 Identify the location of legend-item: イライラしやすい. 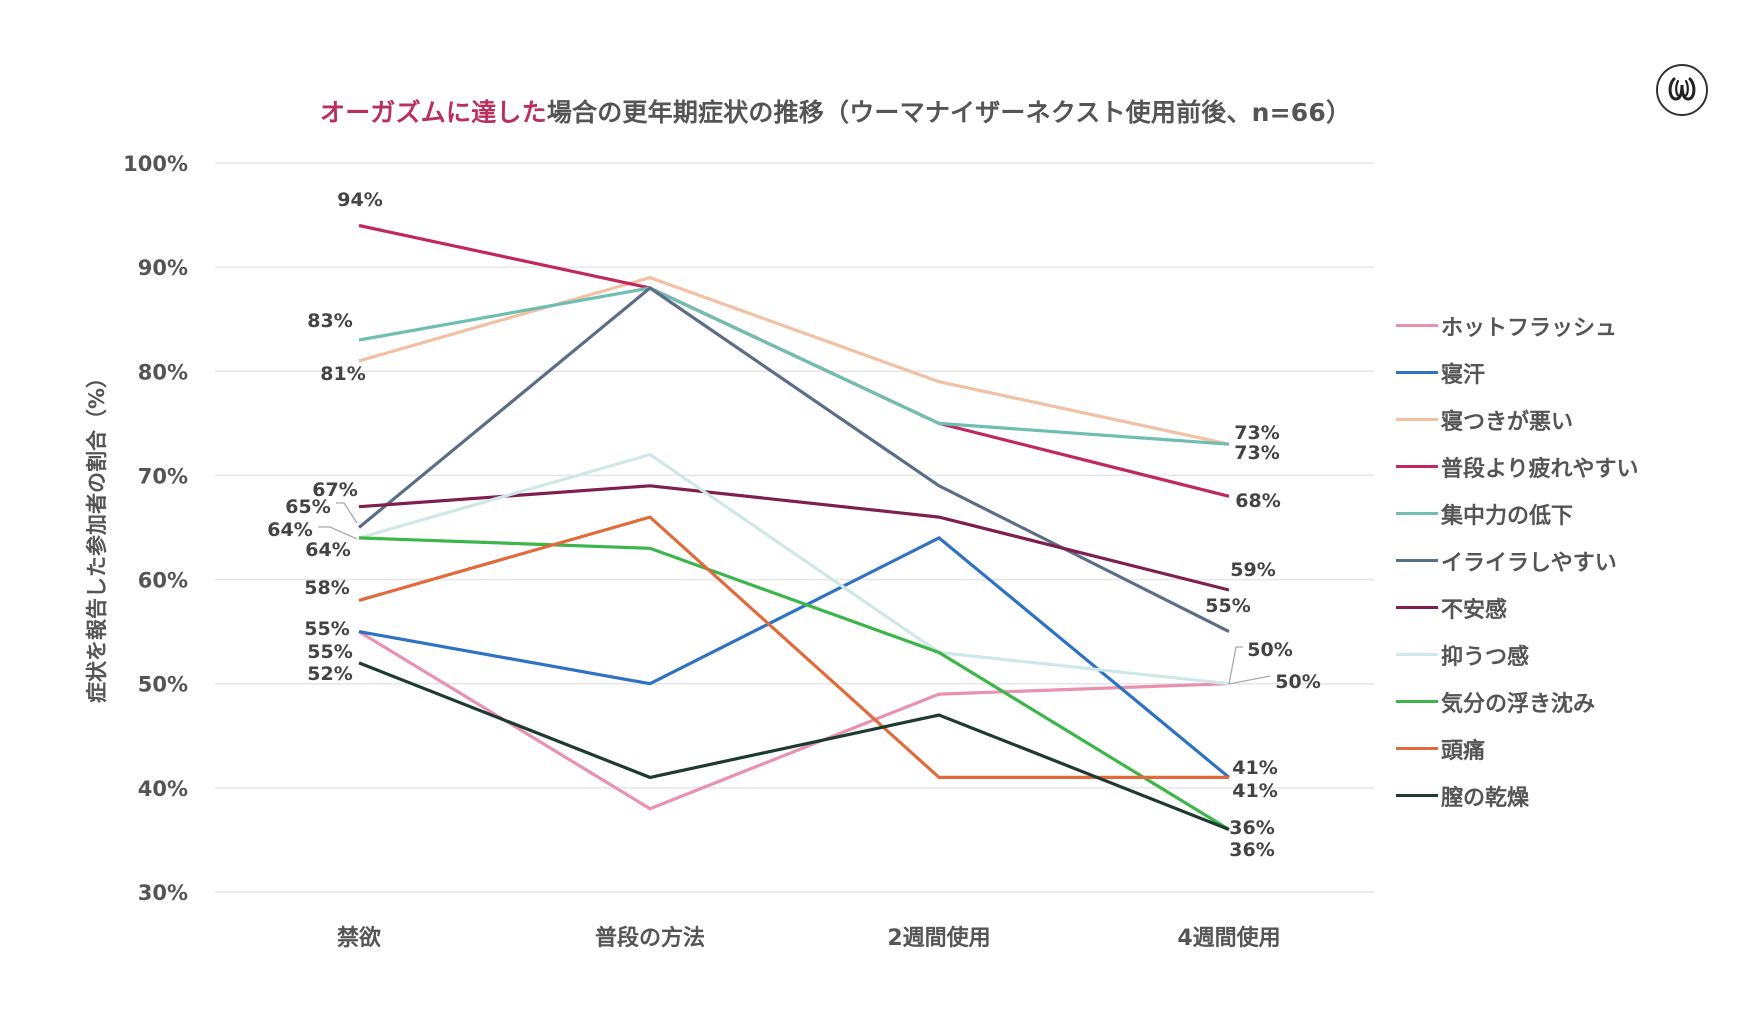
(1517, 560).